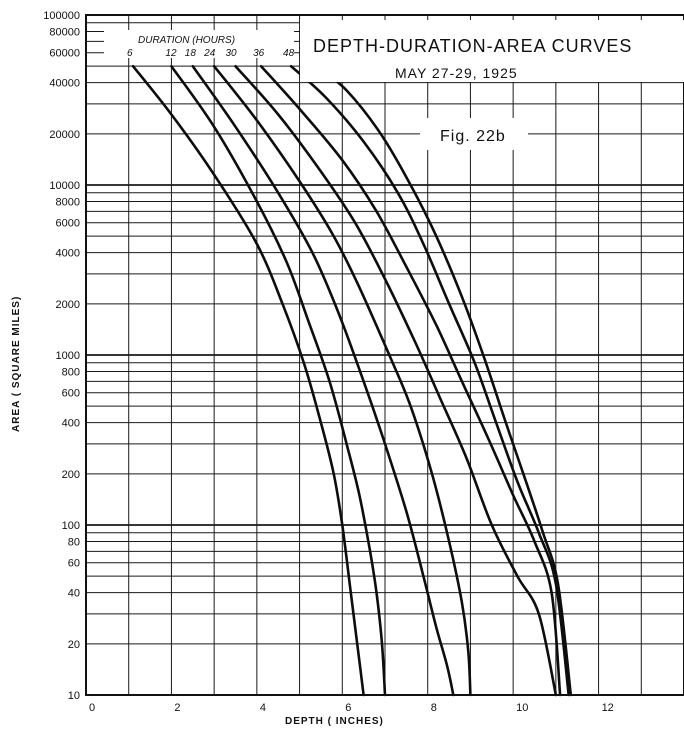 This screenshot has height=731, width=684. What do you see at coordinates (348, 708) in the screenshot?
I see `x-tick-label: 6` at bounding box center [348, 708].